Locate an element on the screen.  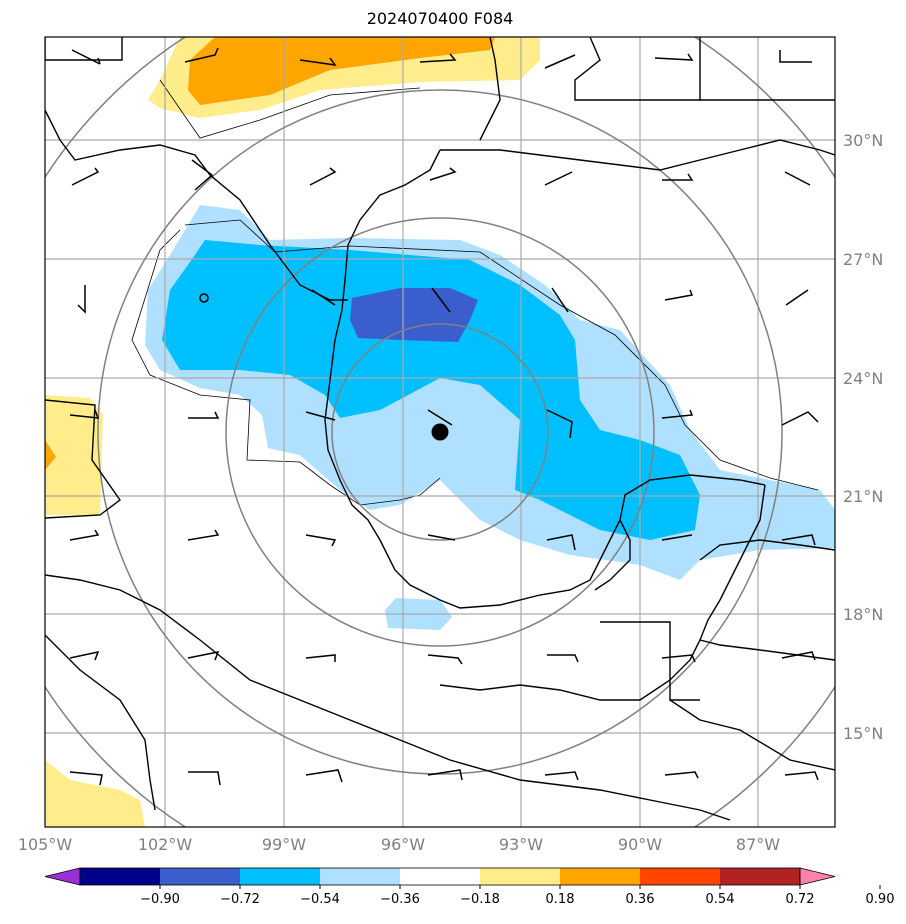
colorbar-extend-low is located at coordinates (62, 876).